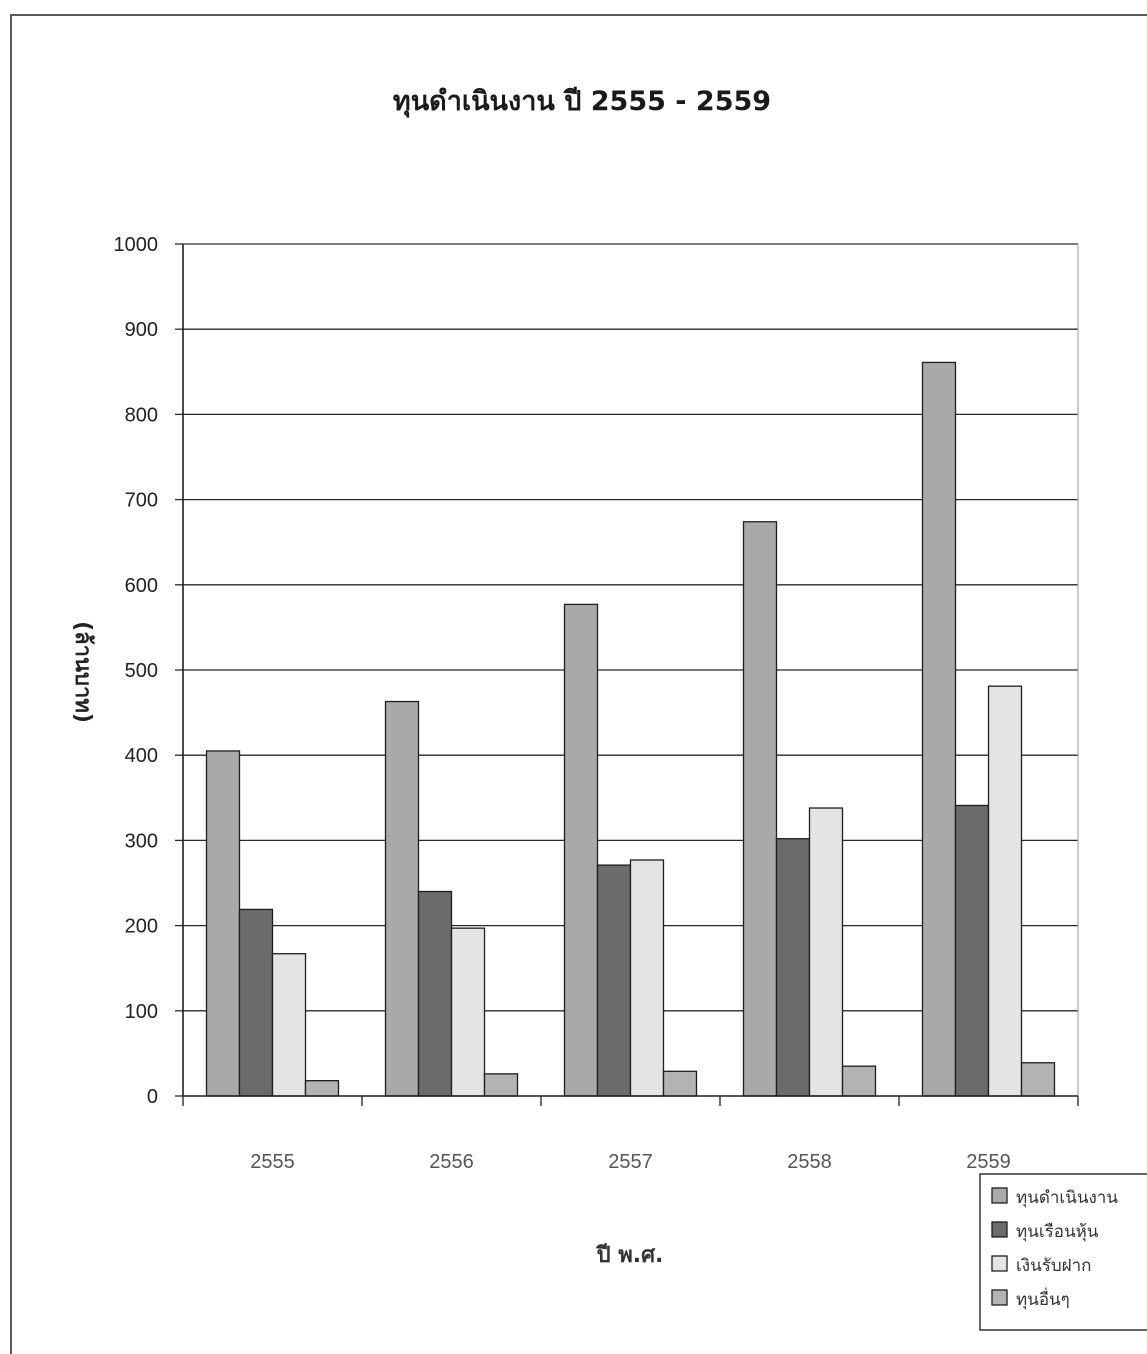  Describe the element at coordinates (1043, 1298) in the screenshot. I see `legend-label: ทุนอื่นๆ` at that location.